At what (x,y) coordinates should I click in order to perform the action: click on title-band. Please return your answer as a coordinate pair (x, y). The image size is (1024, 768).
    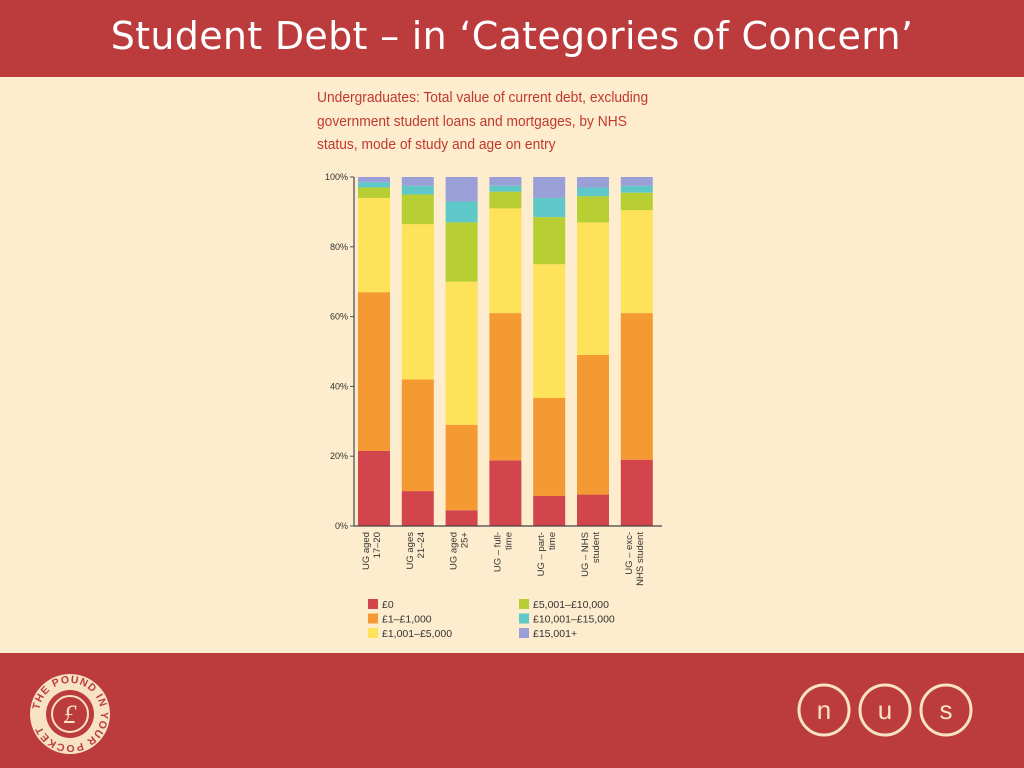
    Looking at the image, I should click on (512, 38).